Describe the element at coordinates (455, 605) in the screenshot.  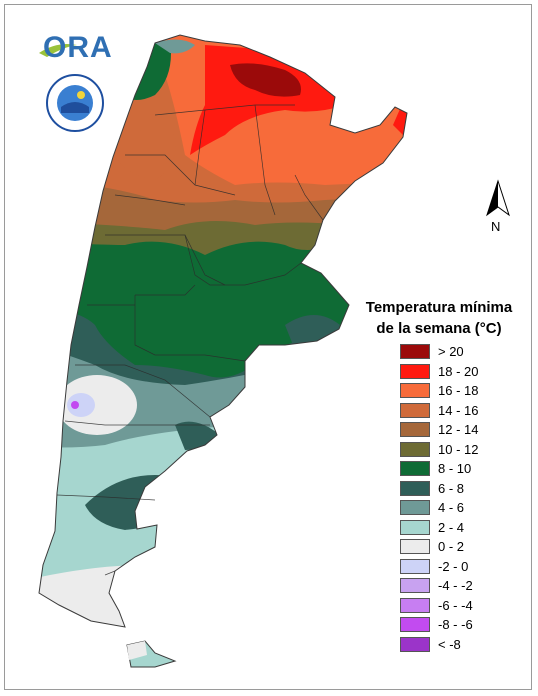
I see `legend-label: -6 - -4` at that location.